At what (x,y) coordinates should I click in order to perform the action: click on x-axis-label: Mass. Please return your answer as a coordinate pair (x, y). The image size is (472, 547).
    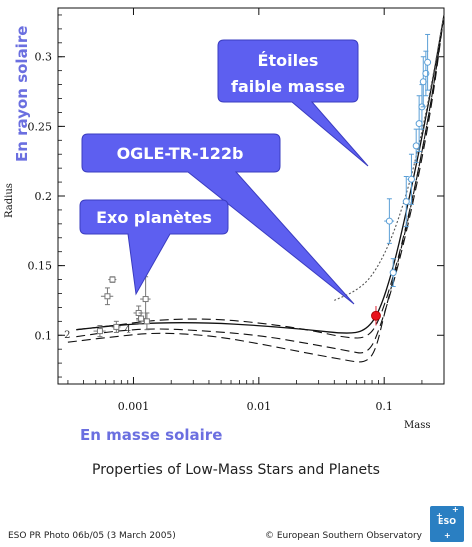
    Looking at the image, I should click on (417, 425).